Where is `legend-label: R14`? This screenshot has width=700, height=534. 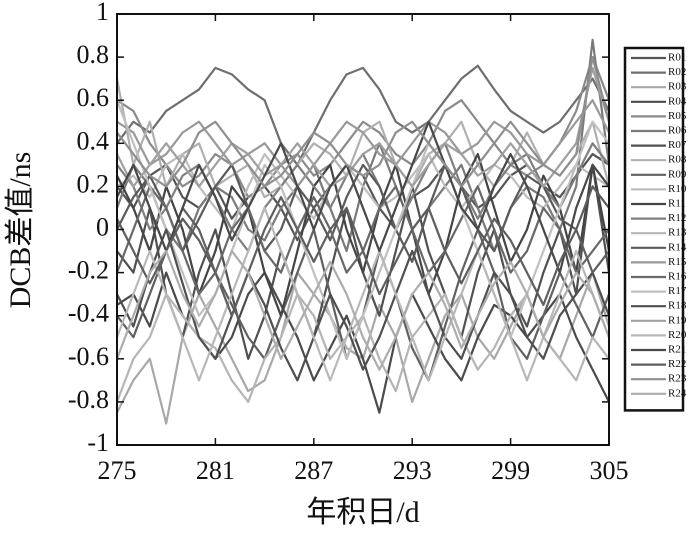
legend-label: R14 is located at coordinates (677, 247).